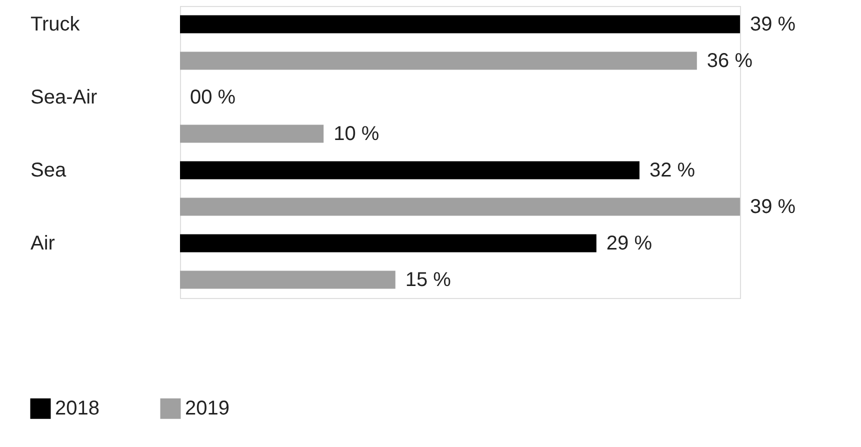 This screenshot has height=447, width=861. What do you see at coordinates (729, 61) in the screenshot?
I see `data-label: 36 %` at bounding box center [729, 61].